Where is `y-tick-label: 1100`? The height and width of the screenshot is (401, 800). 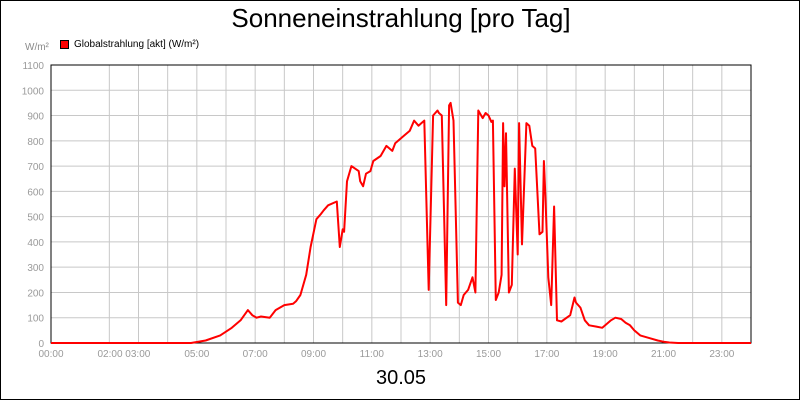 y-tick-label: 1100 is located at coordinates (33, 66).